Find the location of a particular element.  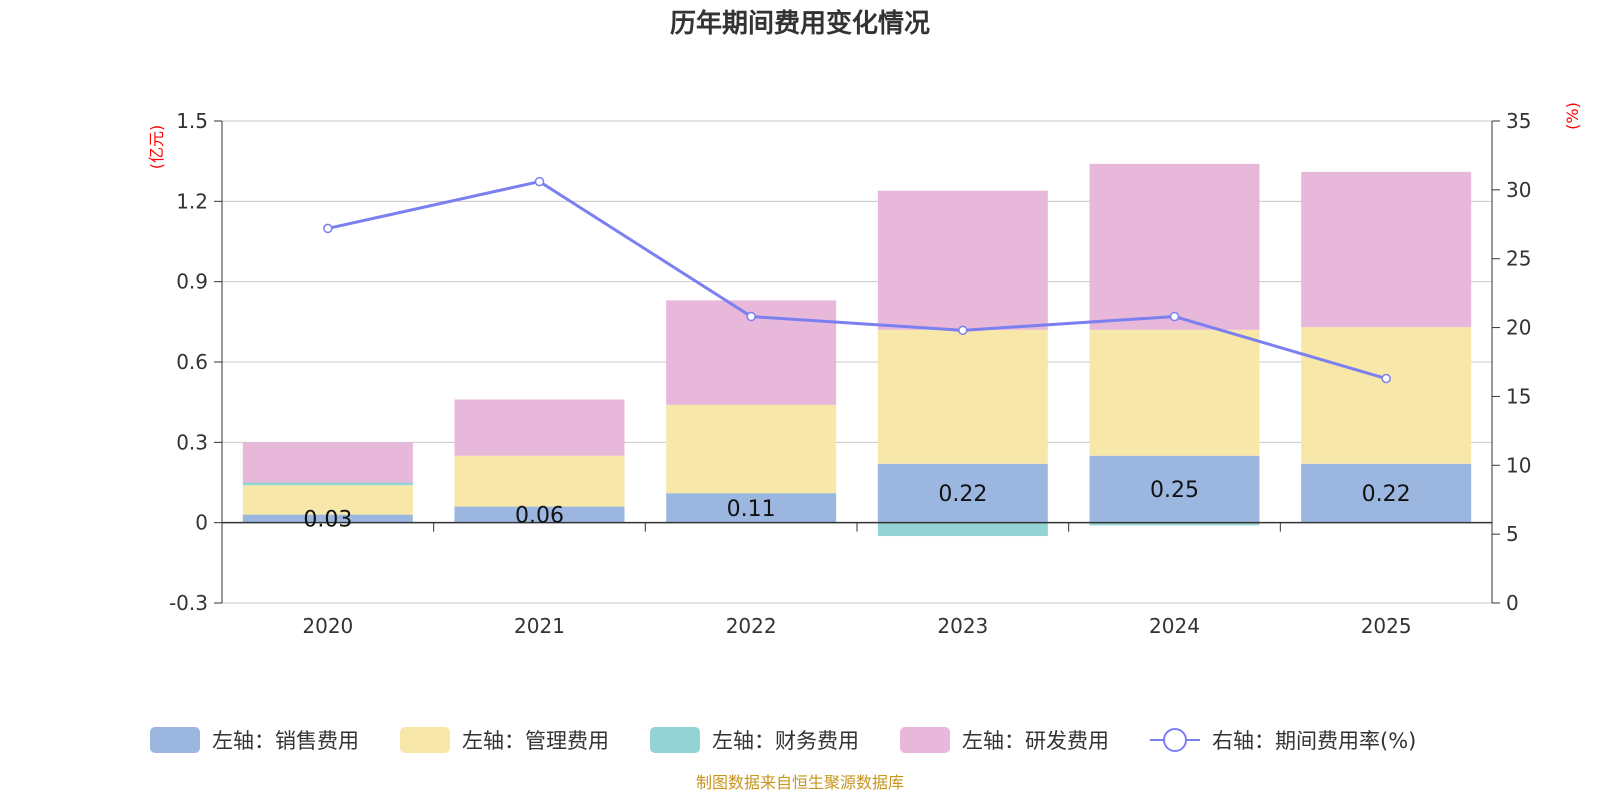

legend: 左轴：销售费用 左轴：管理费用 左轴：财务费用 左轴：研发费用 右轴：期间费用率(%) is located at coordinates (783, 740).